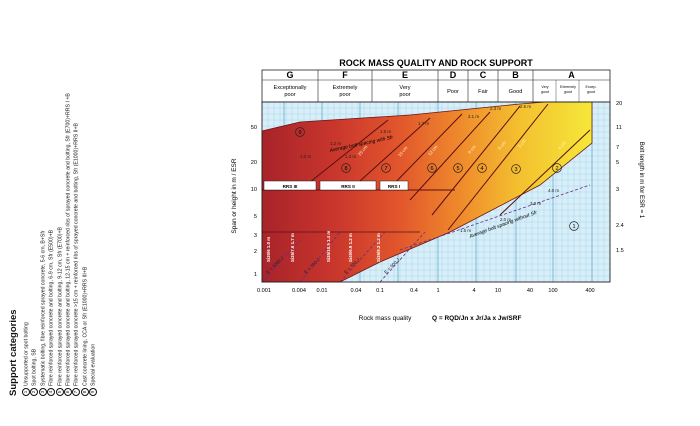  I want to click on chart-title: ROCK MASS QUALITY AND ROCK SUPPORT, so click(436, 63).